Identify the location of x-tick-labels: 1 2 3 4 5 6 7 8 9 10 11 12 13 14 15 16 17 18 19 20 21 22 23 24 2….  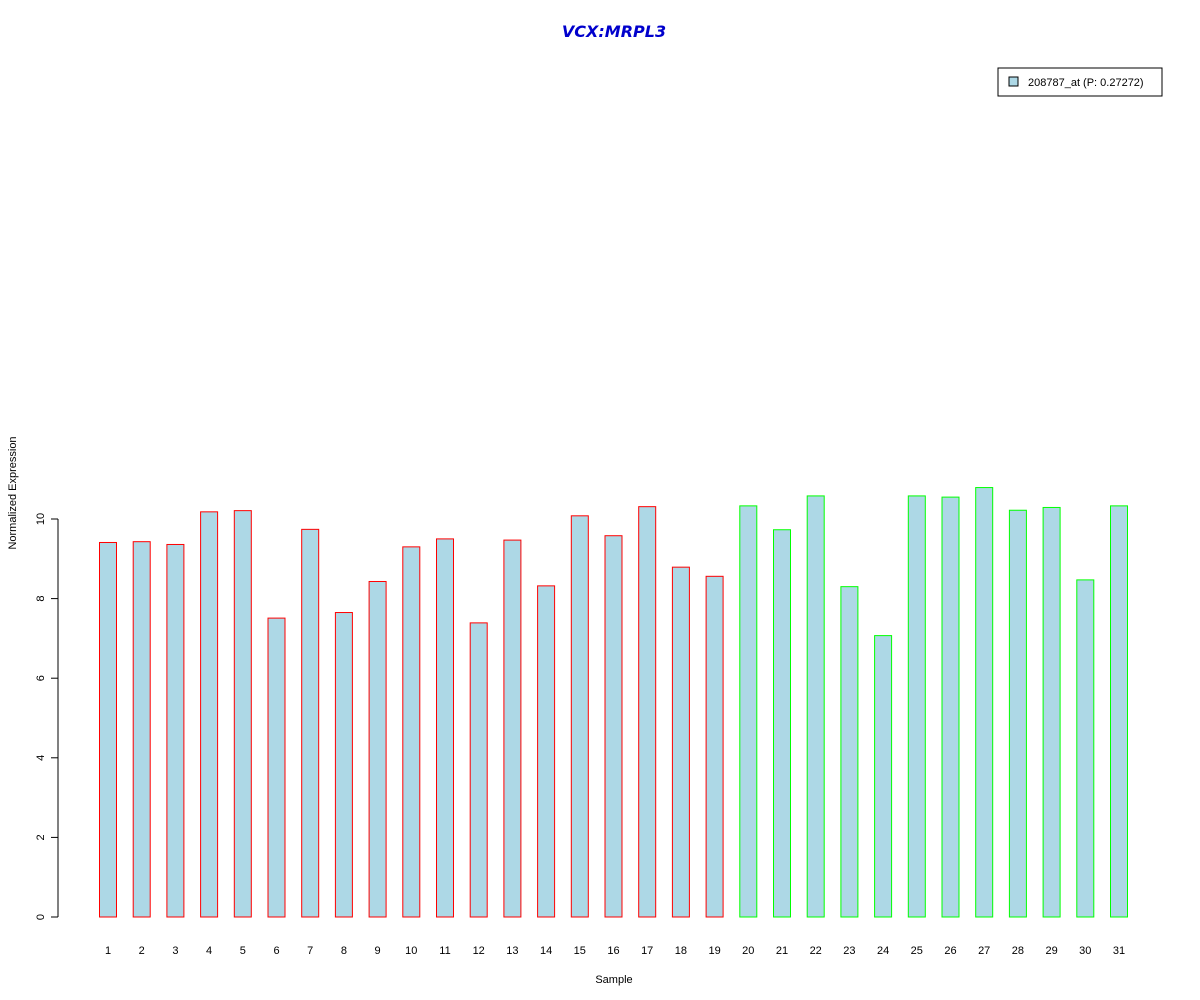
(615, 951).